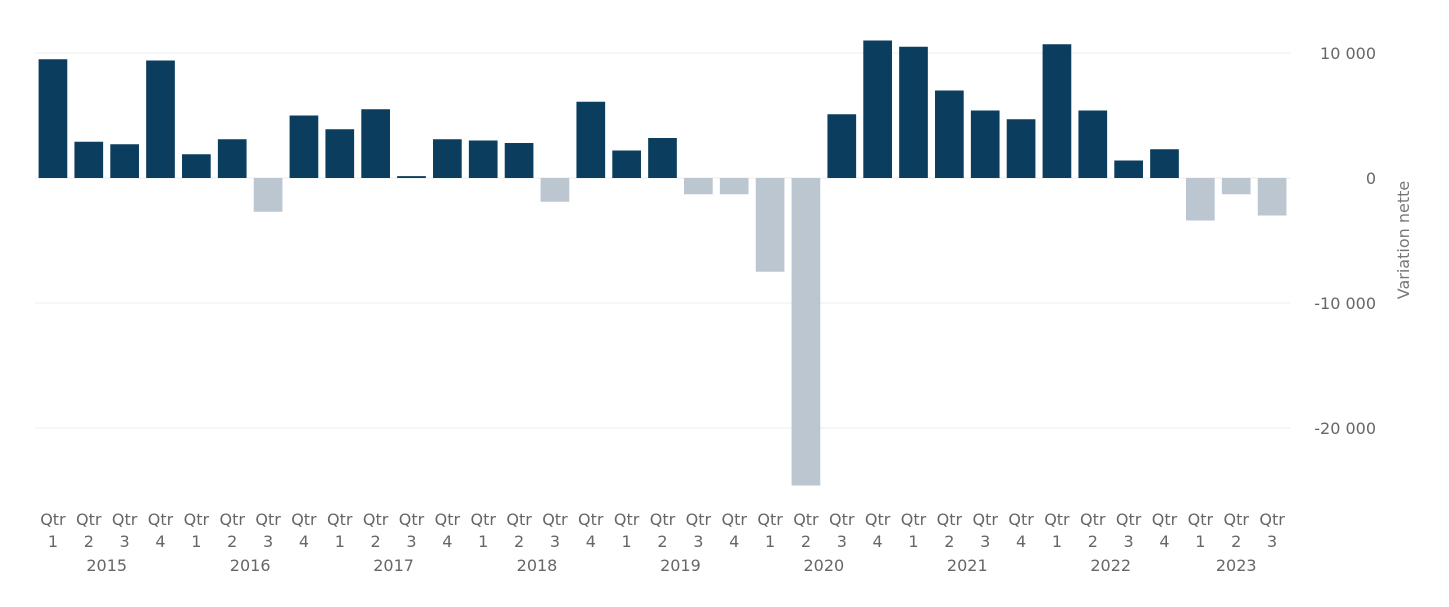 This screenshot has height=607, width=1449. Describe the element at coordinates (823, 565) in the screenshot. I see `x-year-label: 2020` at that location.